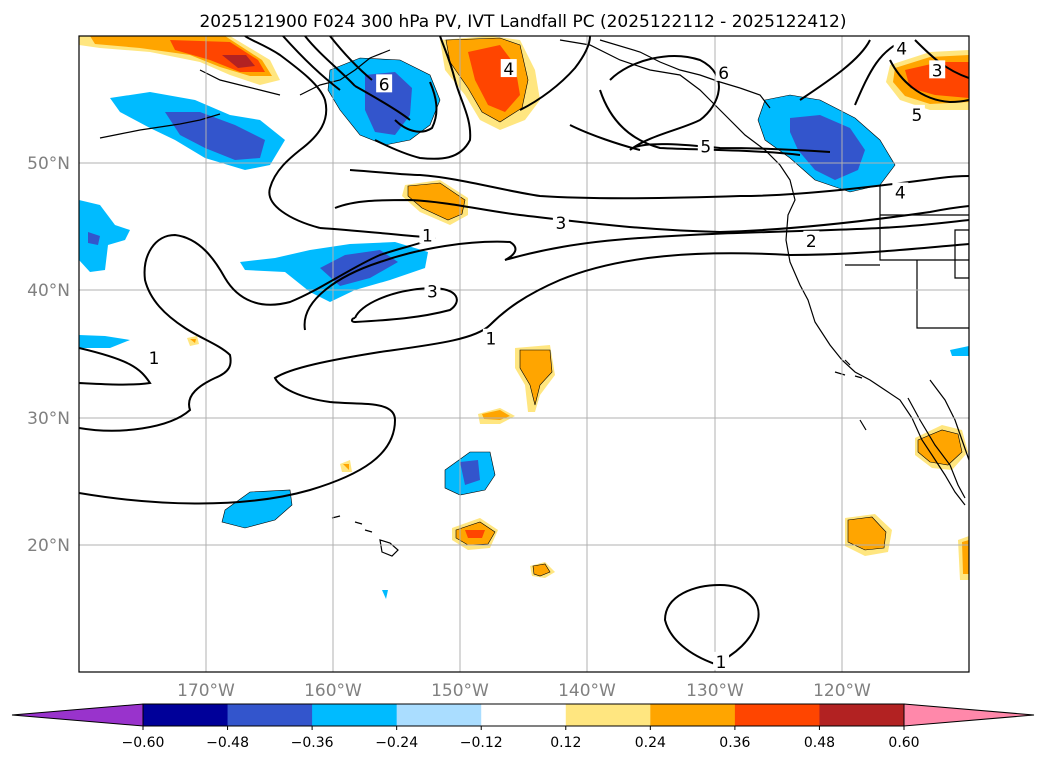 The width and height of the screenshot is (1047, 765). I want to click on x-tick-label: 130°W, so click(715, 691).